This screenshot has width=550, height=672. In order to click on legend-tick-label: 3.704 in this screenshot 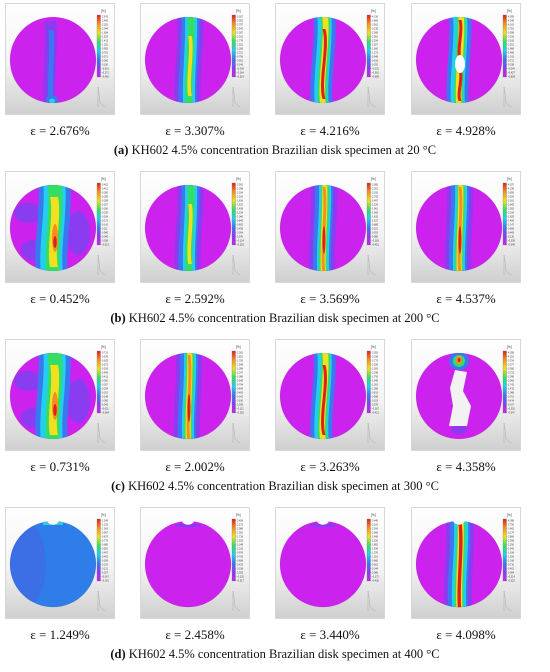, I will do `click(511, 361)`.